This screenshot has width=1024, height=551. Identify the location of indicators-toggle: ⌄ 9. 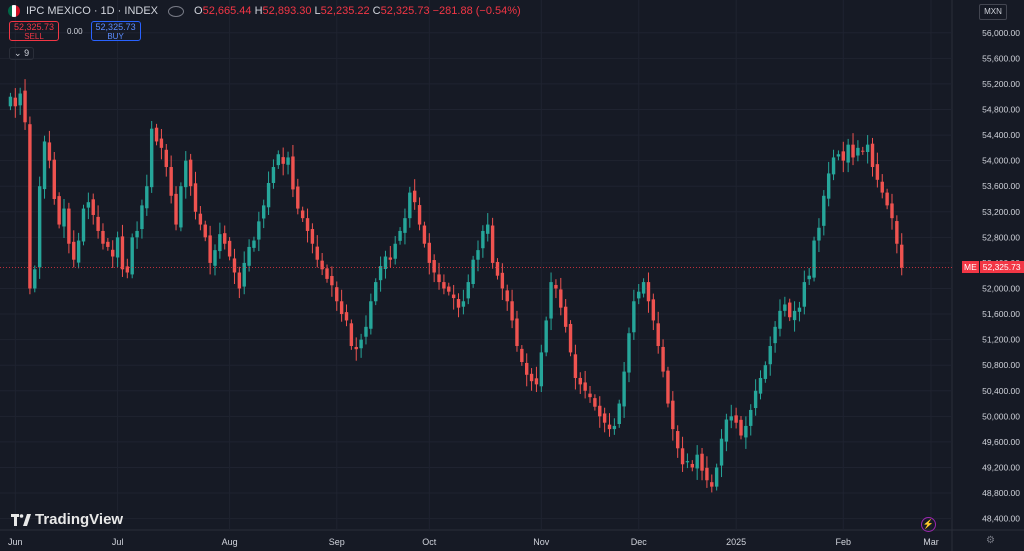
(22, 53).